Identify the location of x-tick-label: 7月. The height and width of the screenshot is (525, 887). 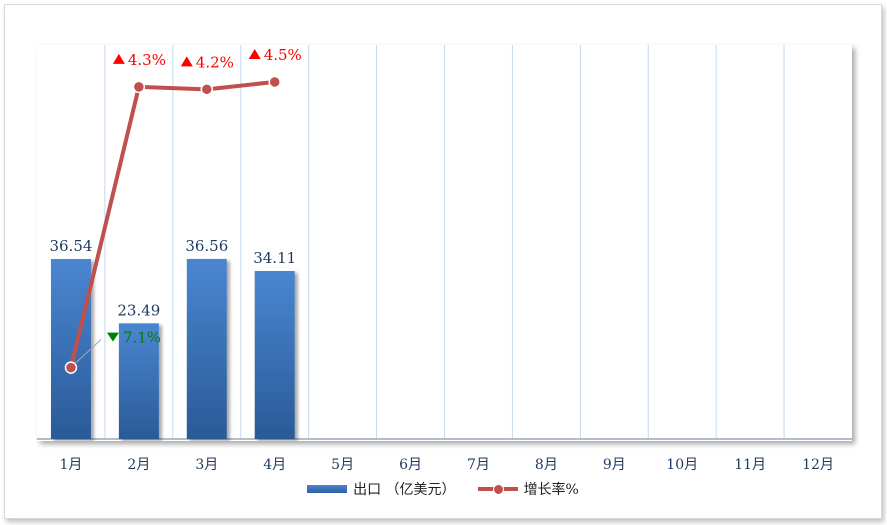
(478, 465).